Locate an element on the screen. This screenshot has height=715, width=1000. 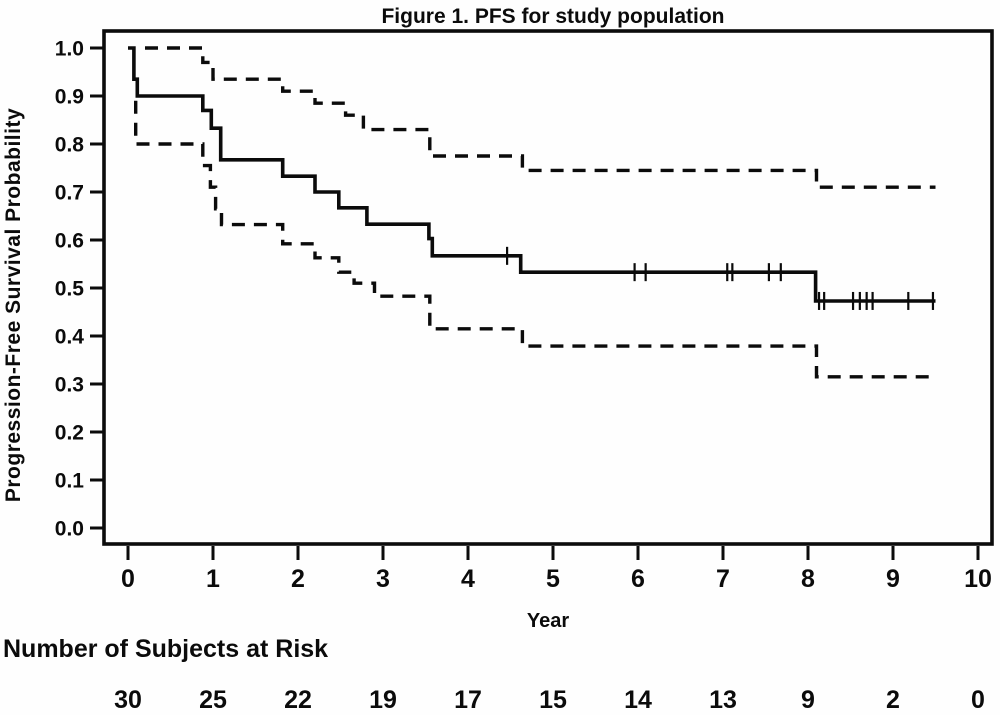
y-tick-label: 0.1 is located at coordinates (70, 481).